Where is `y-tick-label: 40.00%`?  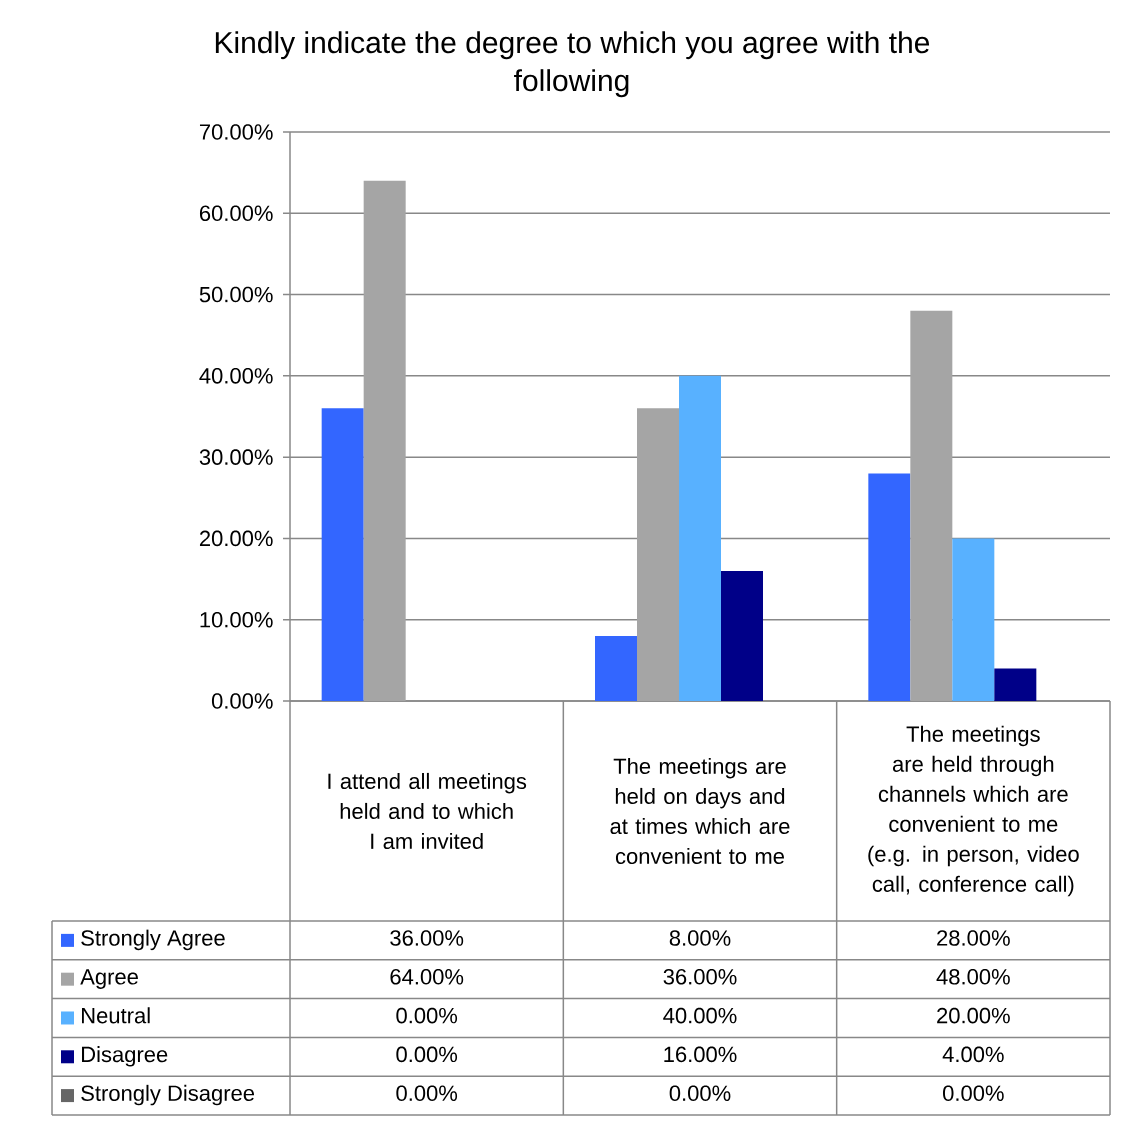 y-tick-label: 40.00% is located at coordinates (236, 376).